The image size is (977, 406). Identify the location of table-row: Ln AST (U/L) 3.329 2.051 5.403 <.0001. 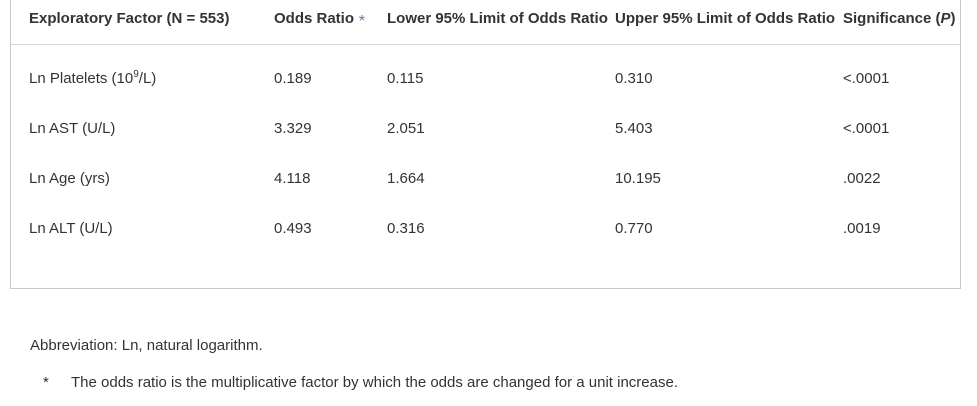
(485, 128).